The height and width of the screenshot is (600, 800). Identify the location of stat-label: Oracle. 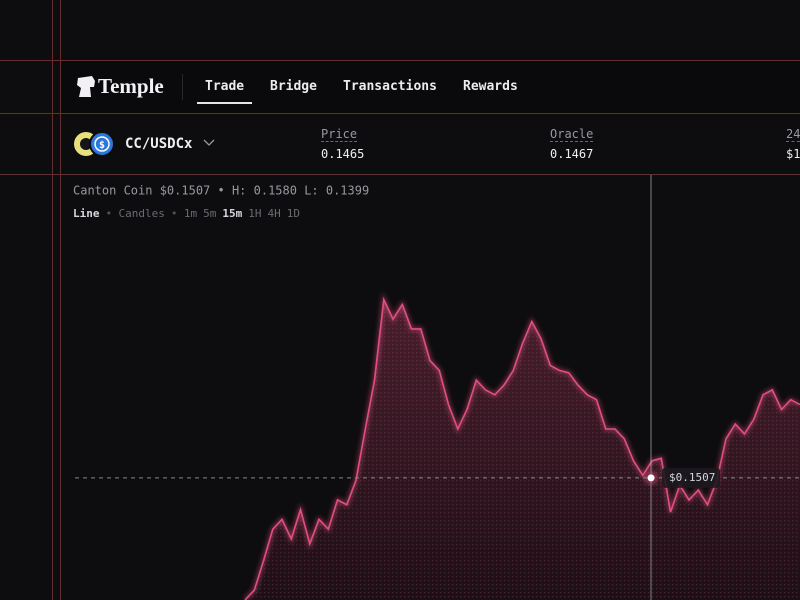
(572, 134).